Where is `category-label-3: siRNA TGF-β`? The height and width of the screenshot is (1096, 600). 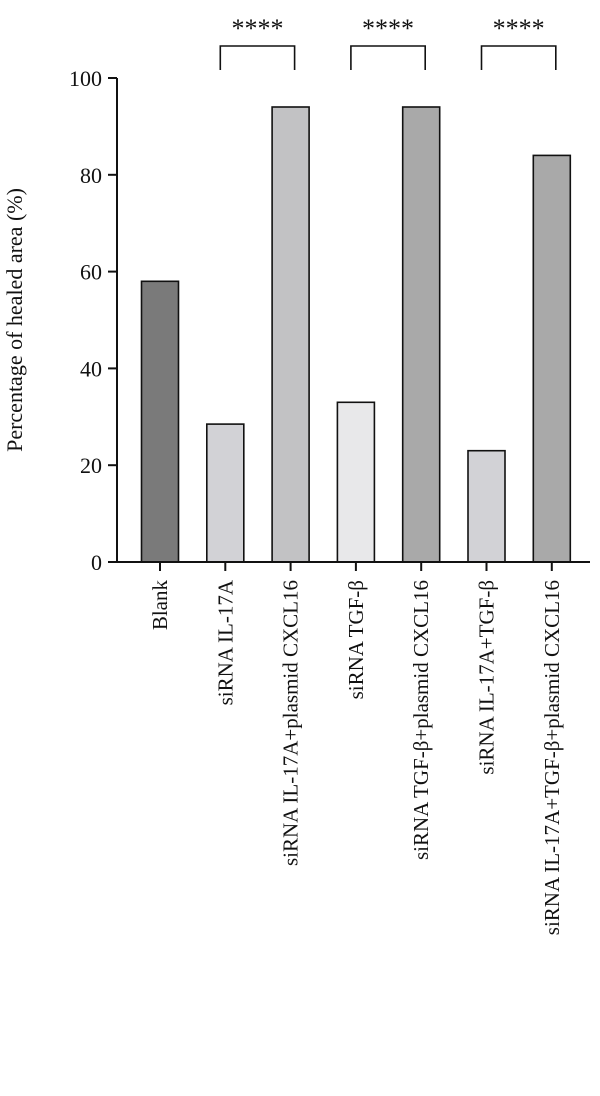
category-label-3: siRNA TGF-β is located at coordinates (356, 639).